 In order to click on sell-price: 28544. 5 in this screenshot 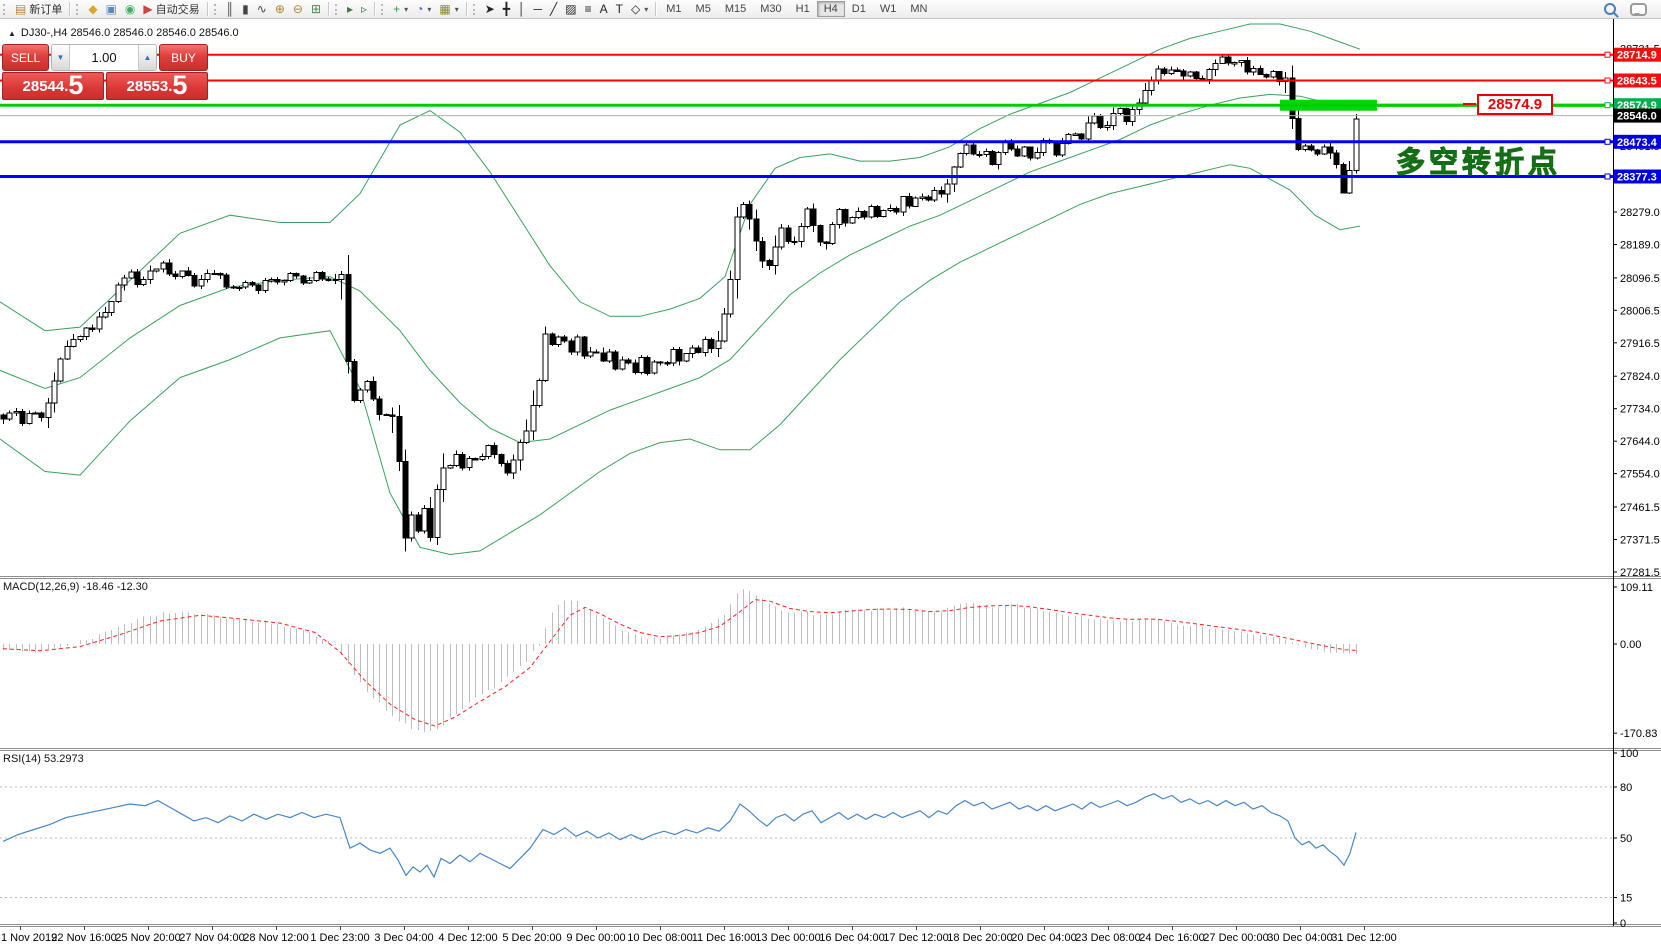, I will do `click(53, 86)`.